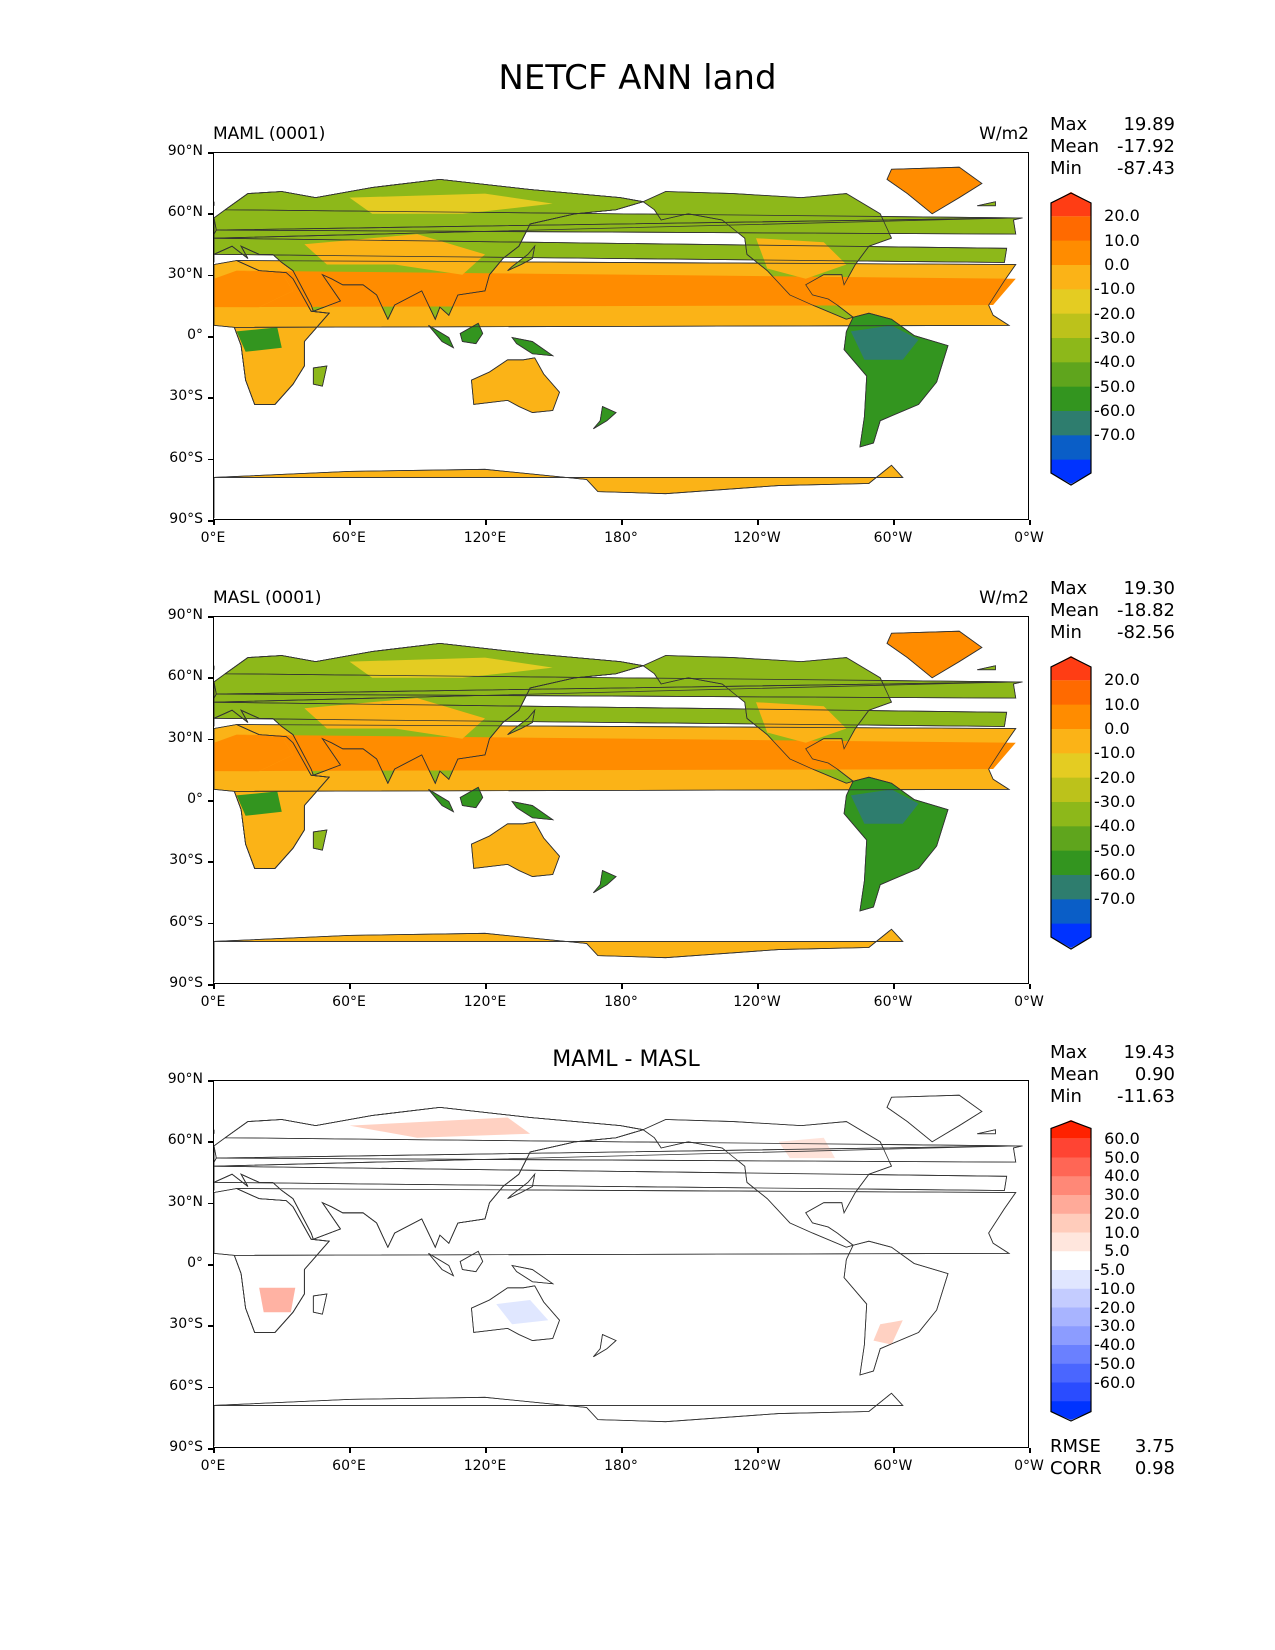 The width and height of the screenshot is (1275, 1650). Describe the element at coordinates (559, 1419) in the screenshot. I see `antarctica-coastline` at that location.